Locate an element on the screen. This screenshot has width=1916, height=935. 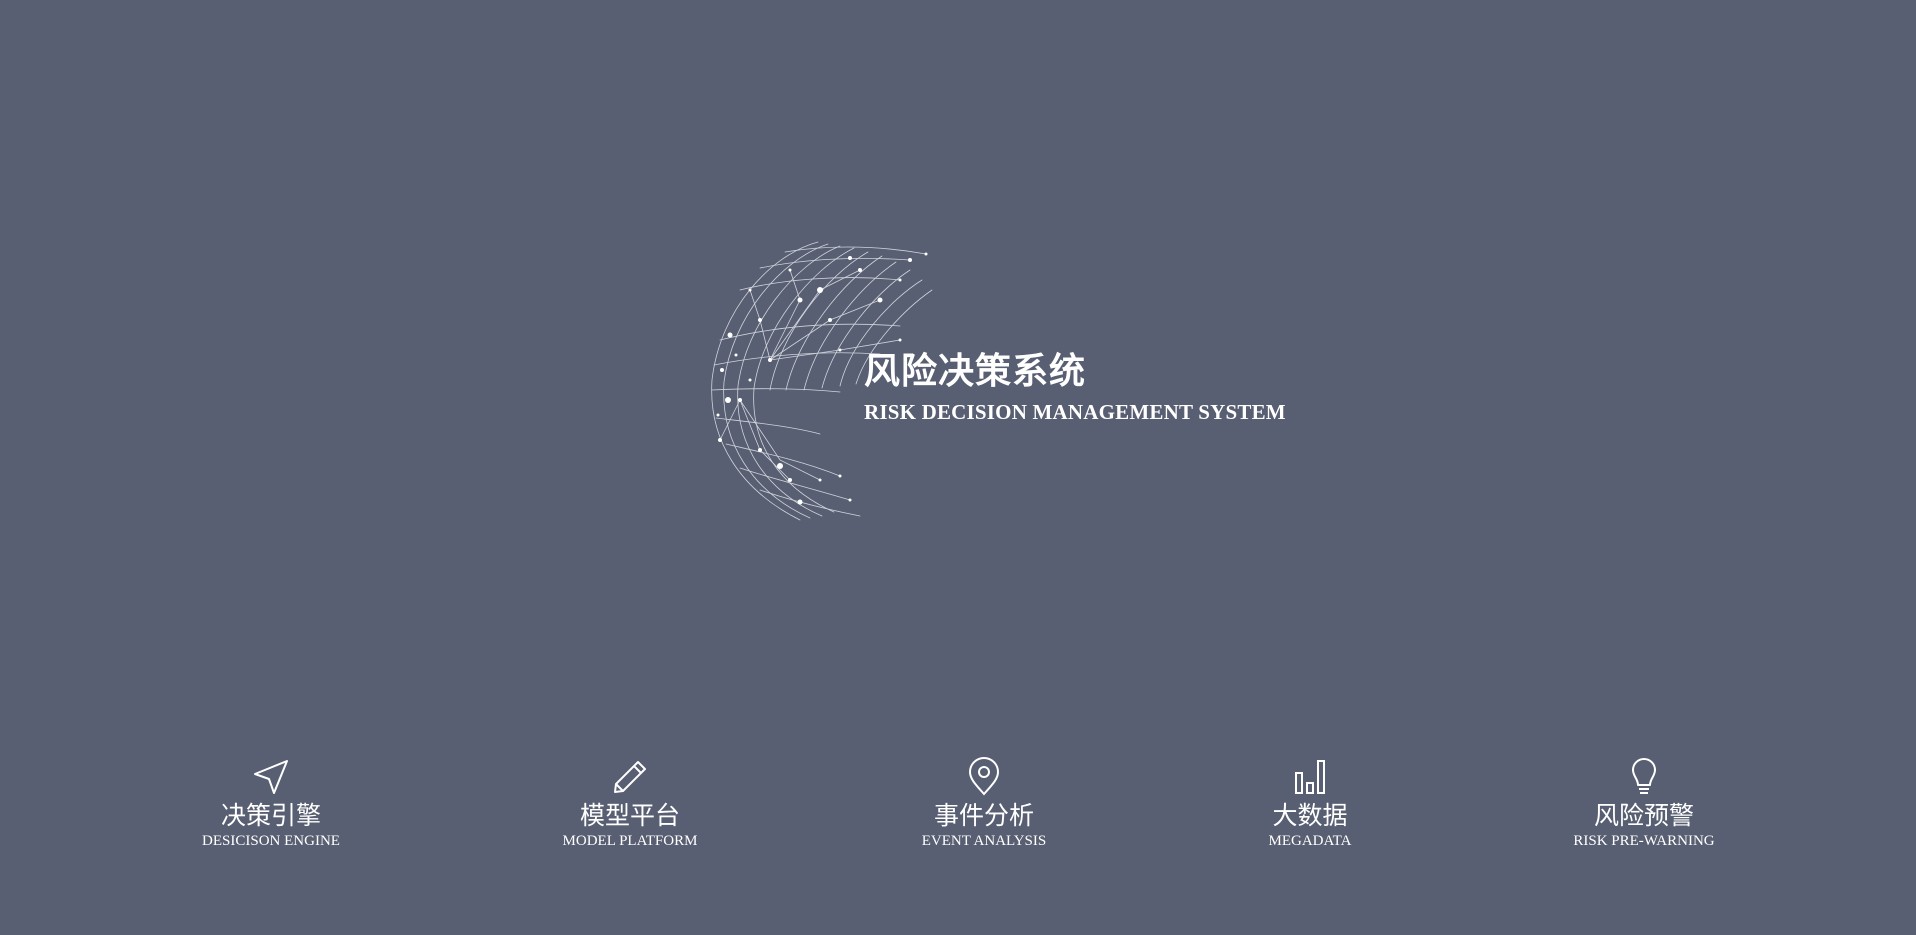
navigation-arrow-icon is located at coordinates (271, 777).